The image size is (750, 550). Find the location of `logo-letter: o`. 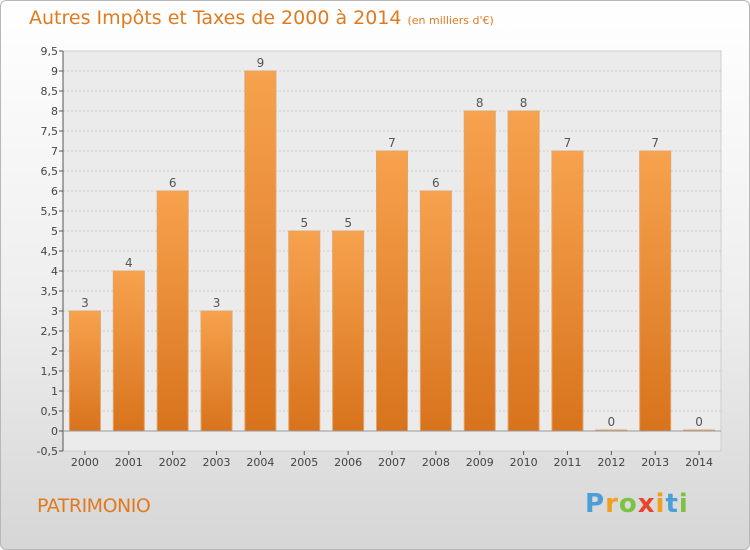

logo-letter: o is located at coordinates (628, 504).